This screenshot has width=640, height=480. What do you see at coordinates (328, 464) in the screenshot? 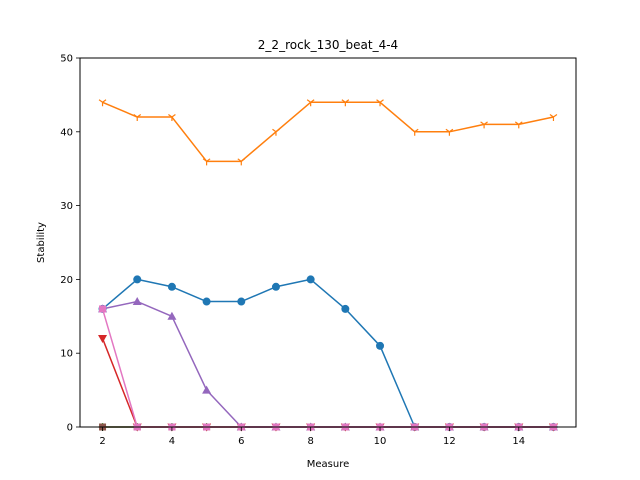
I see `x-axis-label: Measure` at bounding box center [328, 464].